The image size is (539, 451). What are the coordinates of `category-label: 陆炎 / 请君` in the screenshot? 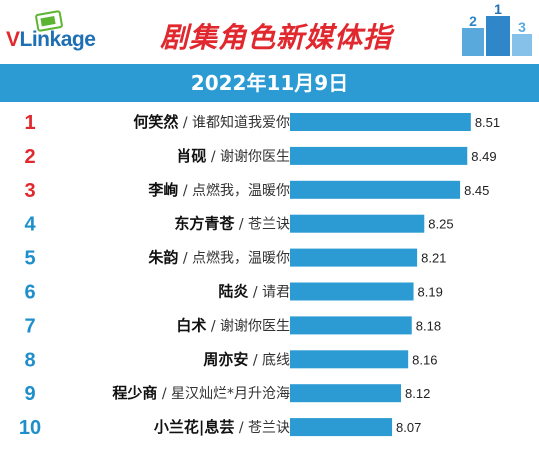 It's located at (254, 292).